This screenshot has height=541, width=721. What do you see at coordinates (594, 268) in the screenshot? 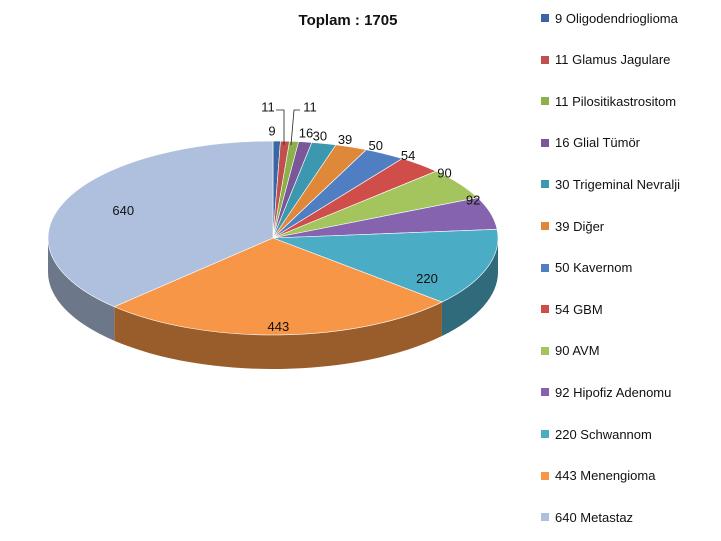
I see `legend-label: 50 Kavernom` at bounding box center [594, 268].